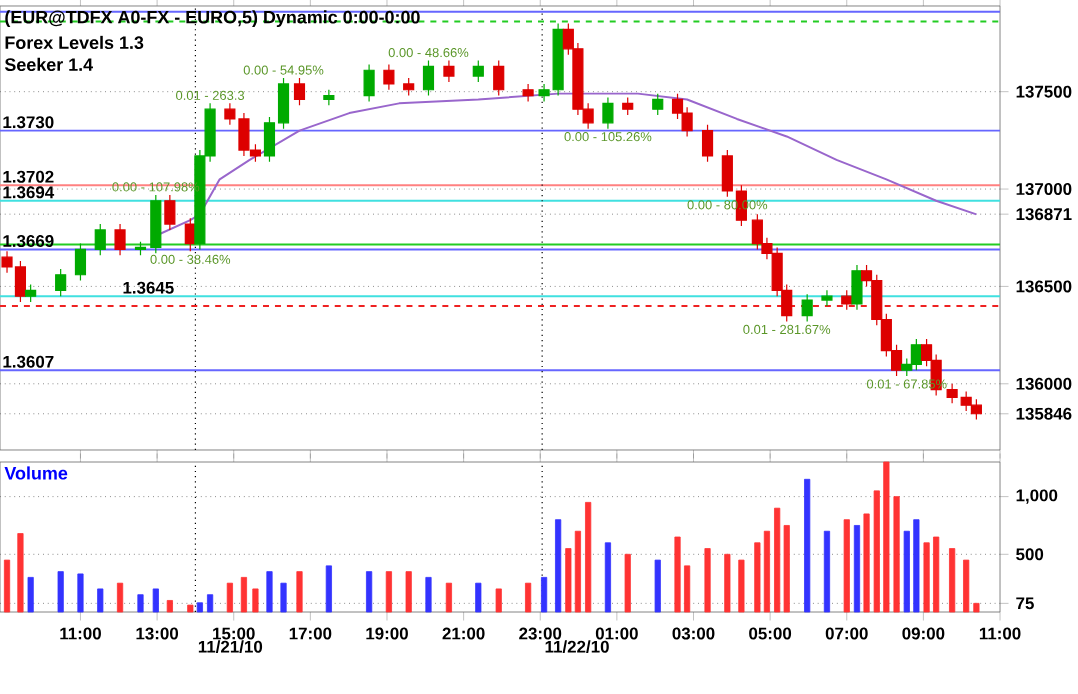 The image size is (1078, 694). I want to click on annotation: 1.3645, so click(148, 287).